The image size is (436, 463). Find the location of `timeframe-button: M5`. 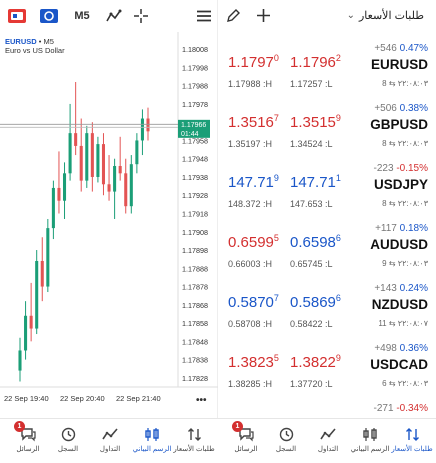

timeframe-button: M5 is located at coordinates (82, 16).